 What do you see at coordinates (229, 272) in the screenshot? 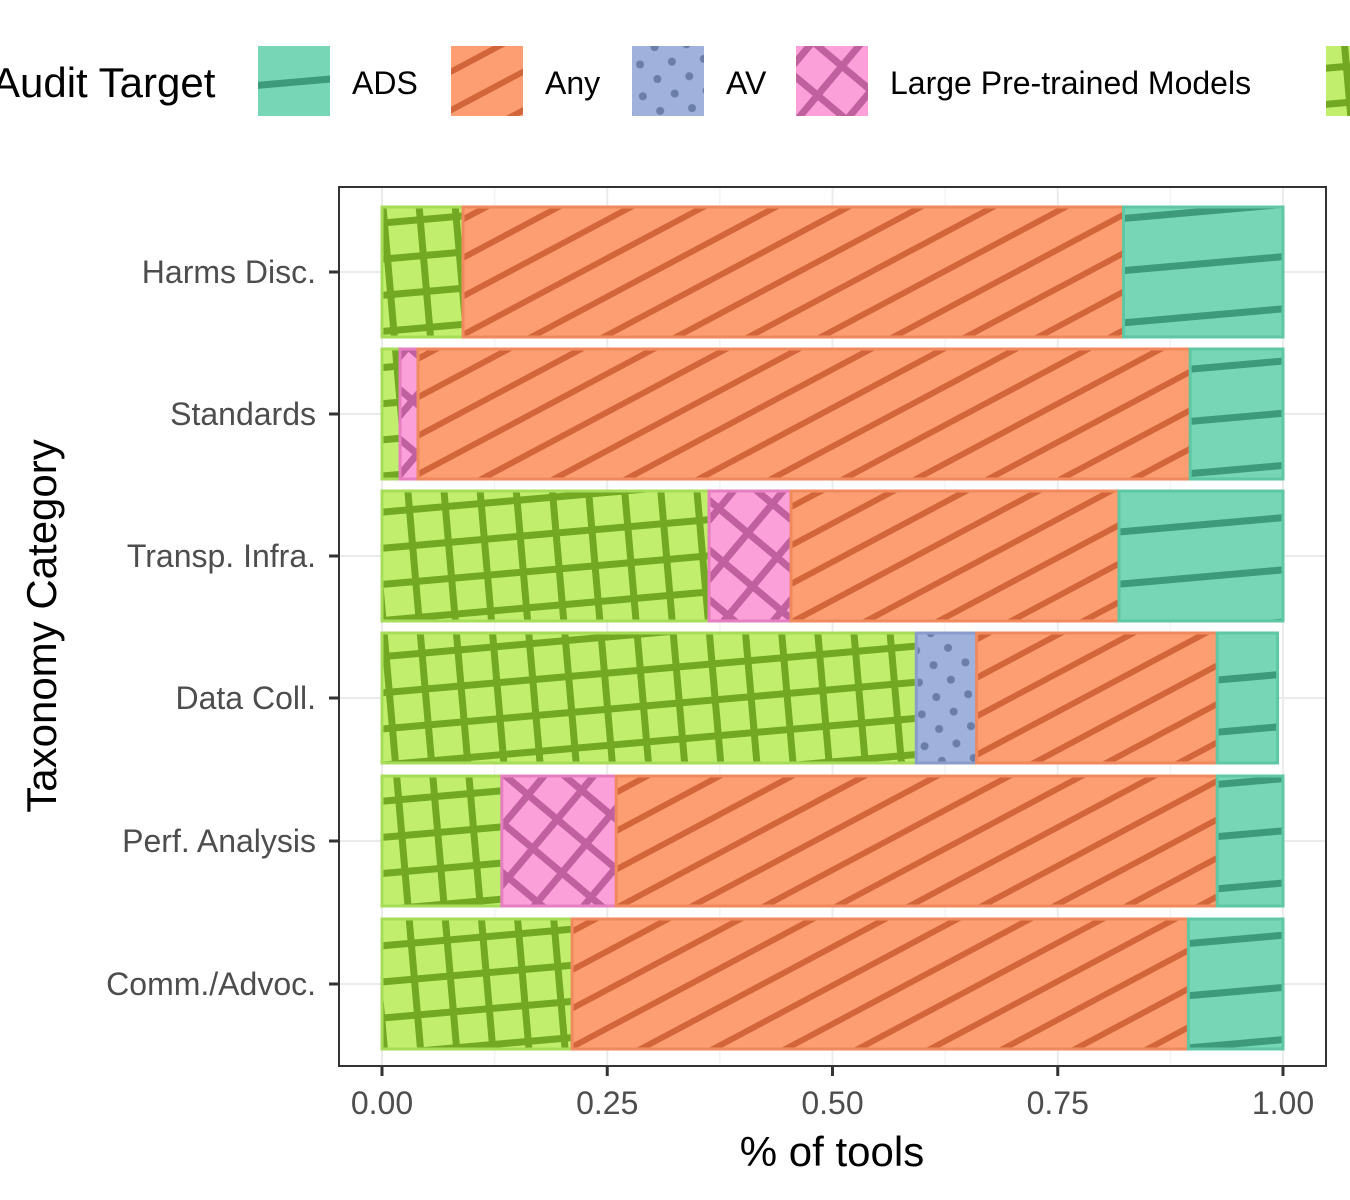
I see `y-tick-label: Harms Disc.` at bounding box center [229, 272].